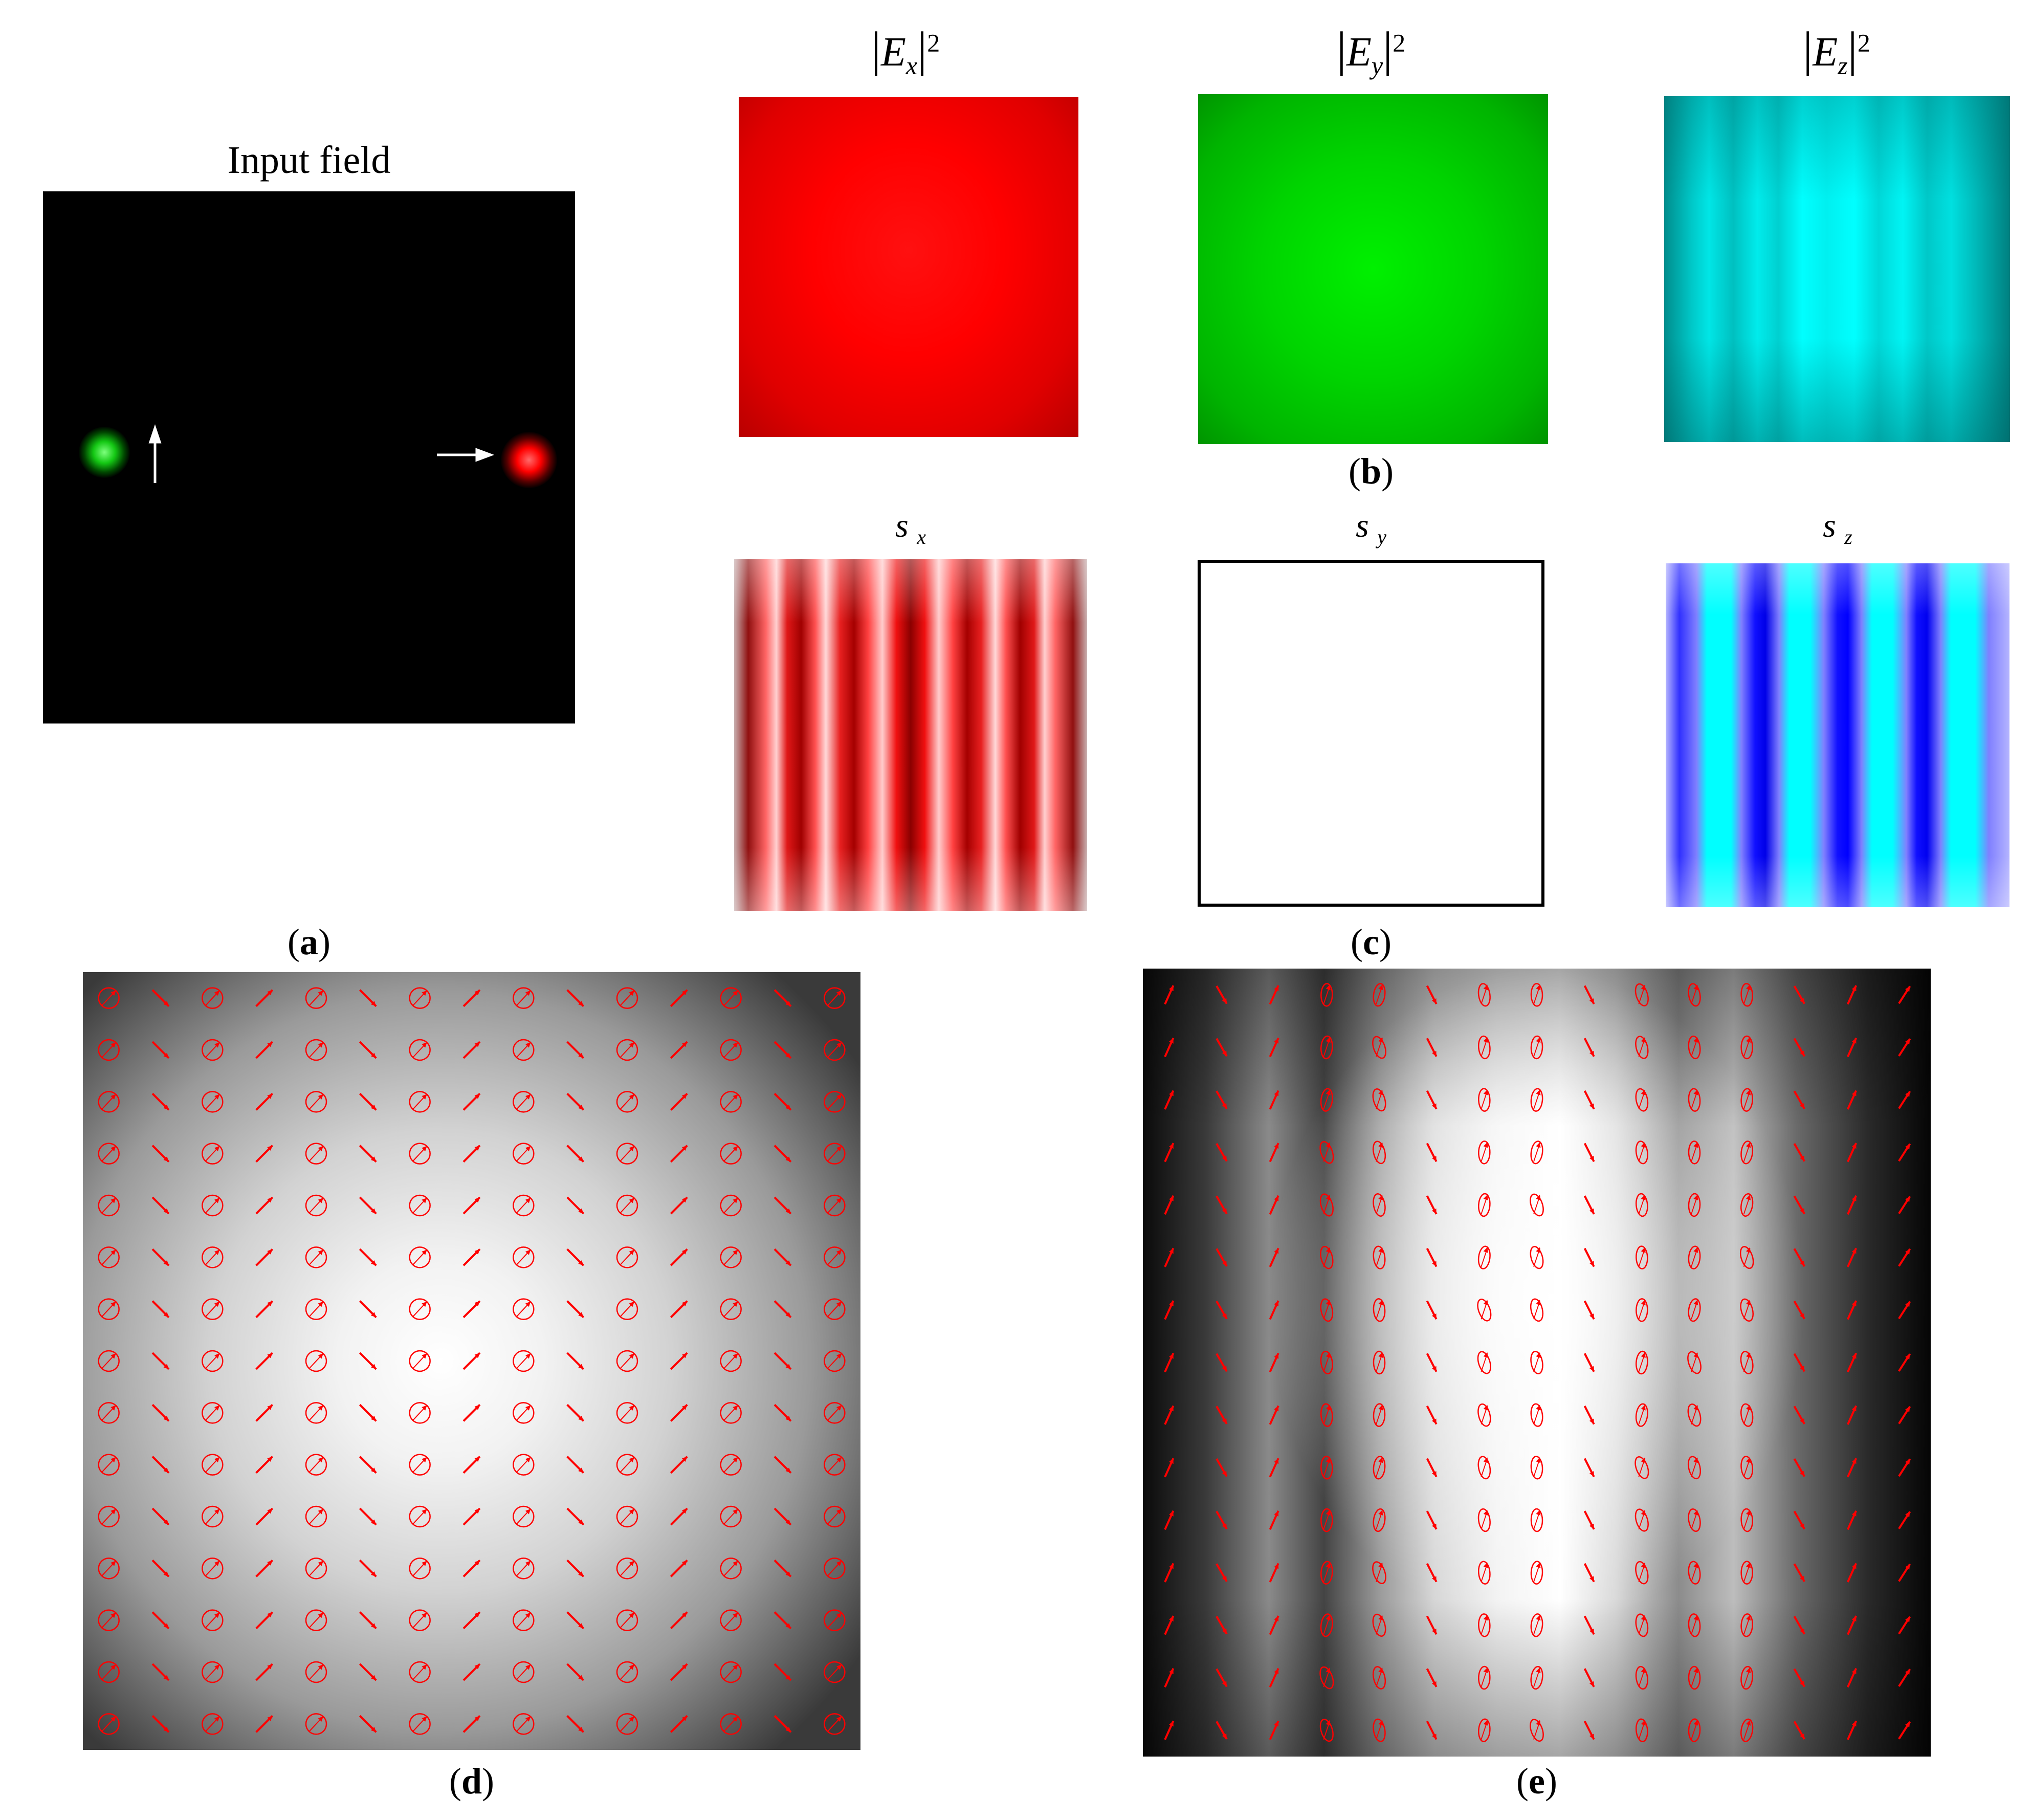  What do you see at coordinates (1536, 1781) in the screenshot?
I see `caption-e: (e)` at bounding box center [1536, 1781].